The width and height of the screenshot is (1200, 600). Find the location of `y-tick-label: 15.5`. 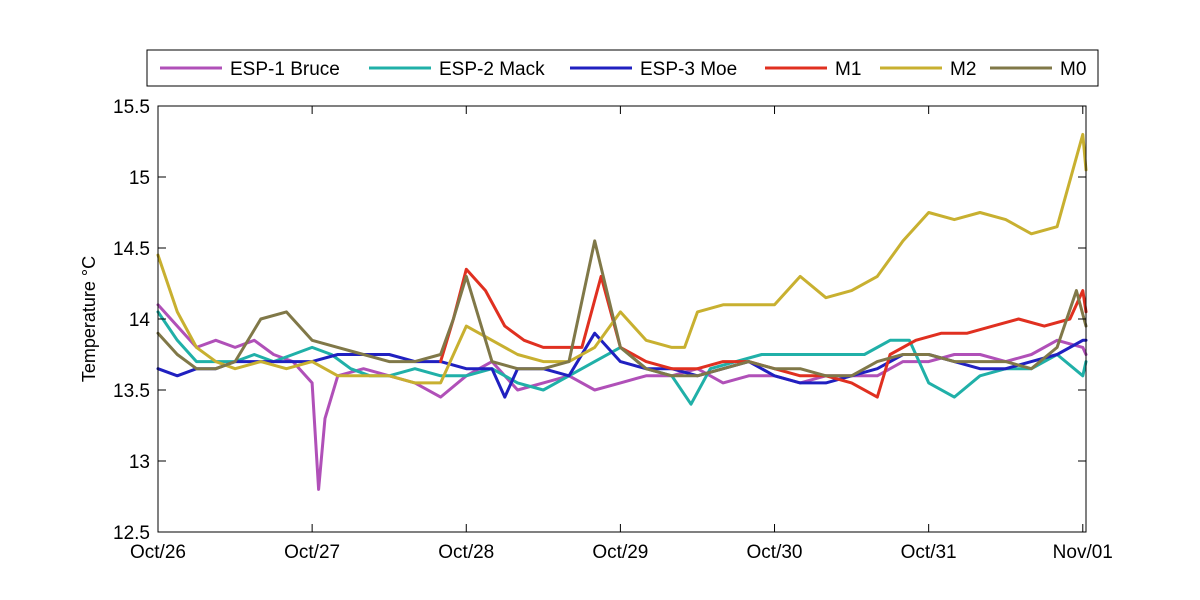

y-tick-label: 15.5 is located at coordinates (131, 107).